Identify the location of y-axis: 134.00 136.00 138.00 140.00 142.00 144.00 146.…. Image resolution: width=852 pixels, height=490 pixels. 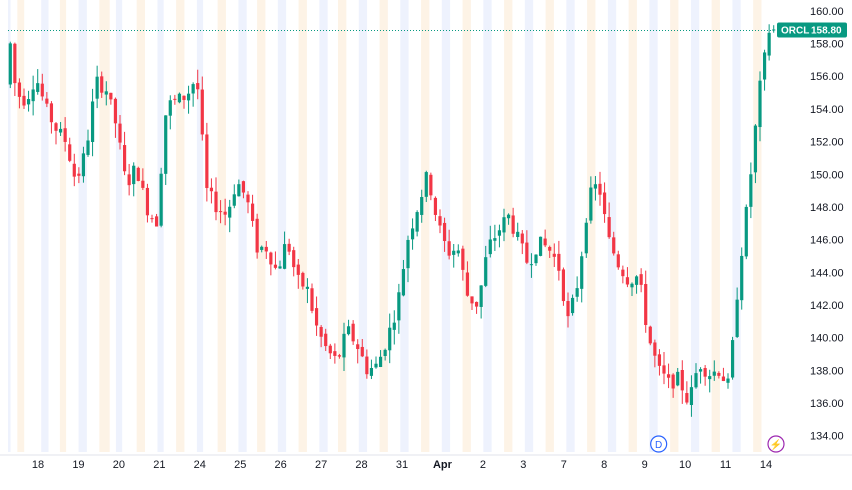
(827, 224).